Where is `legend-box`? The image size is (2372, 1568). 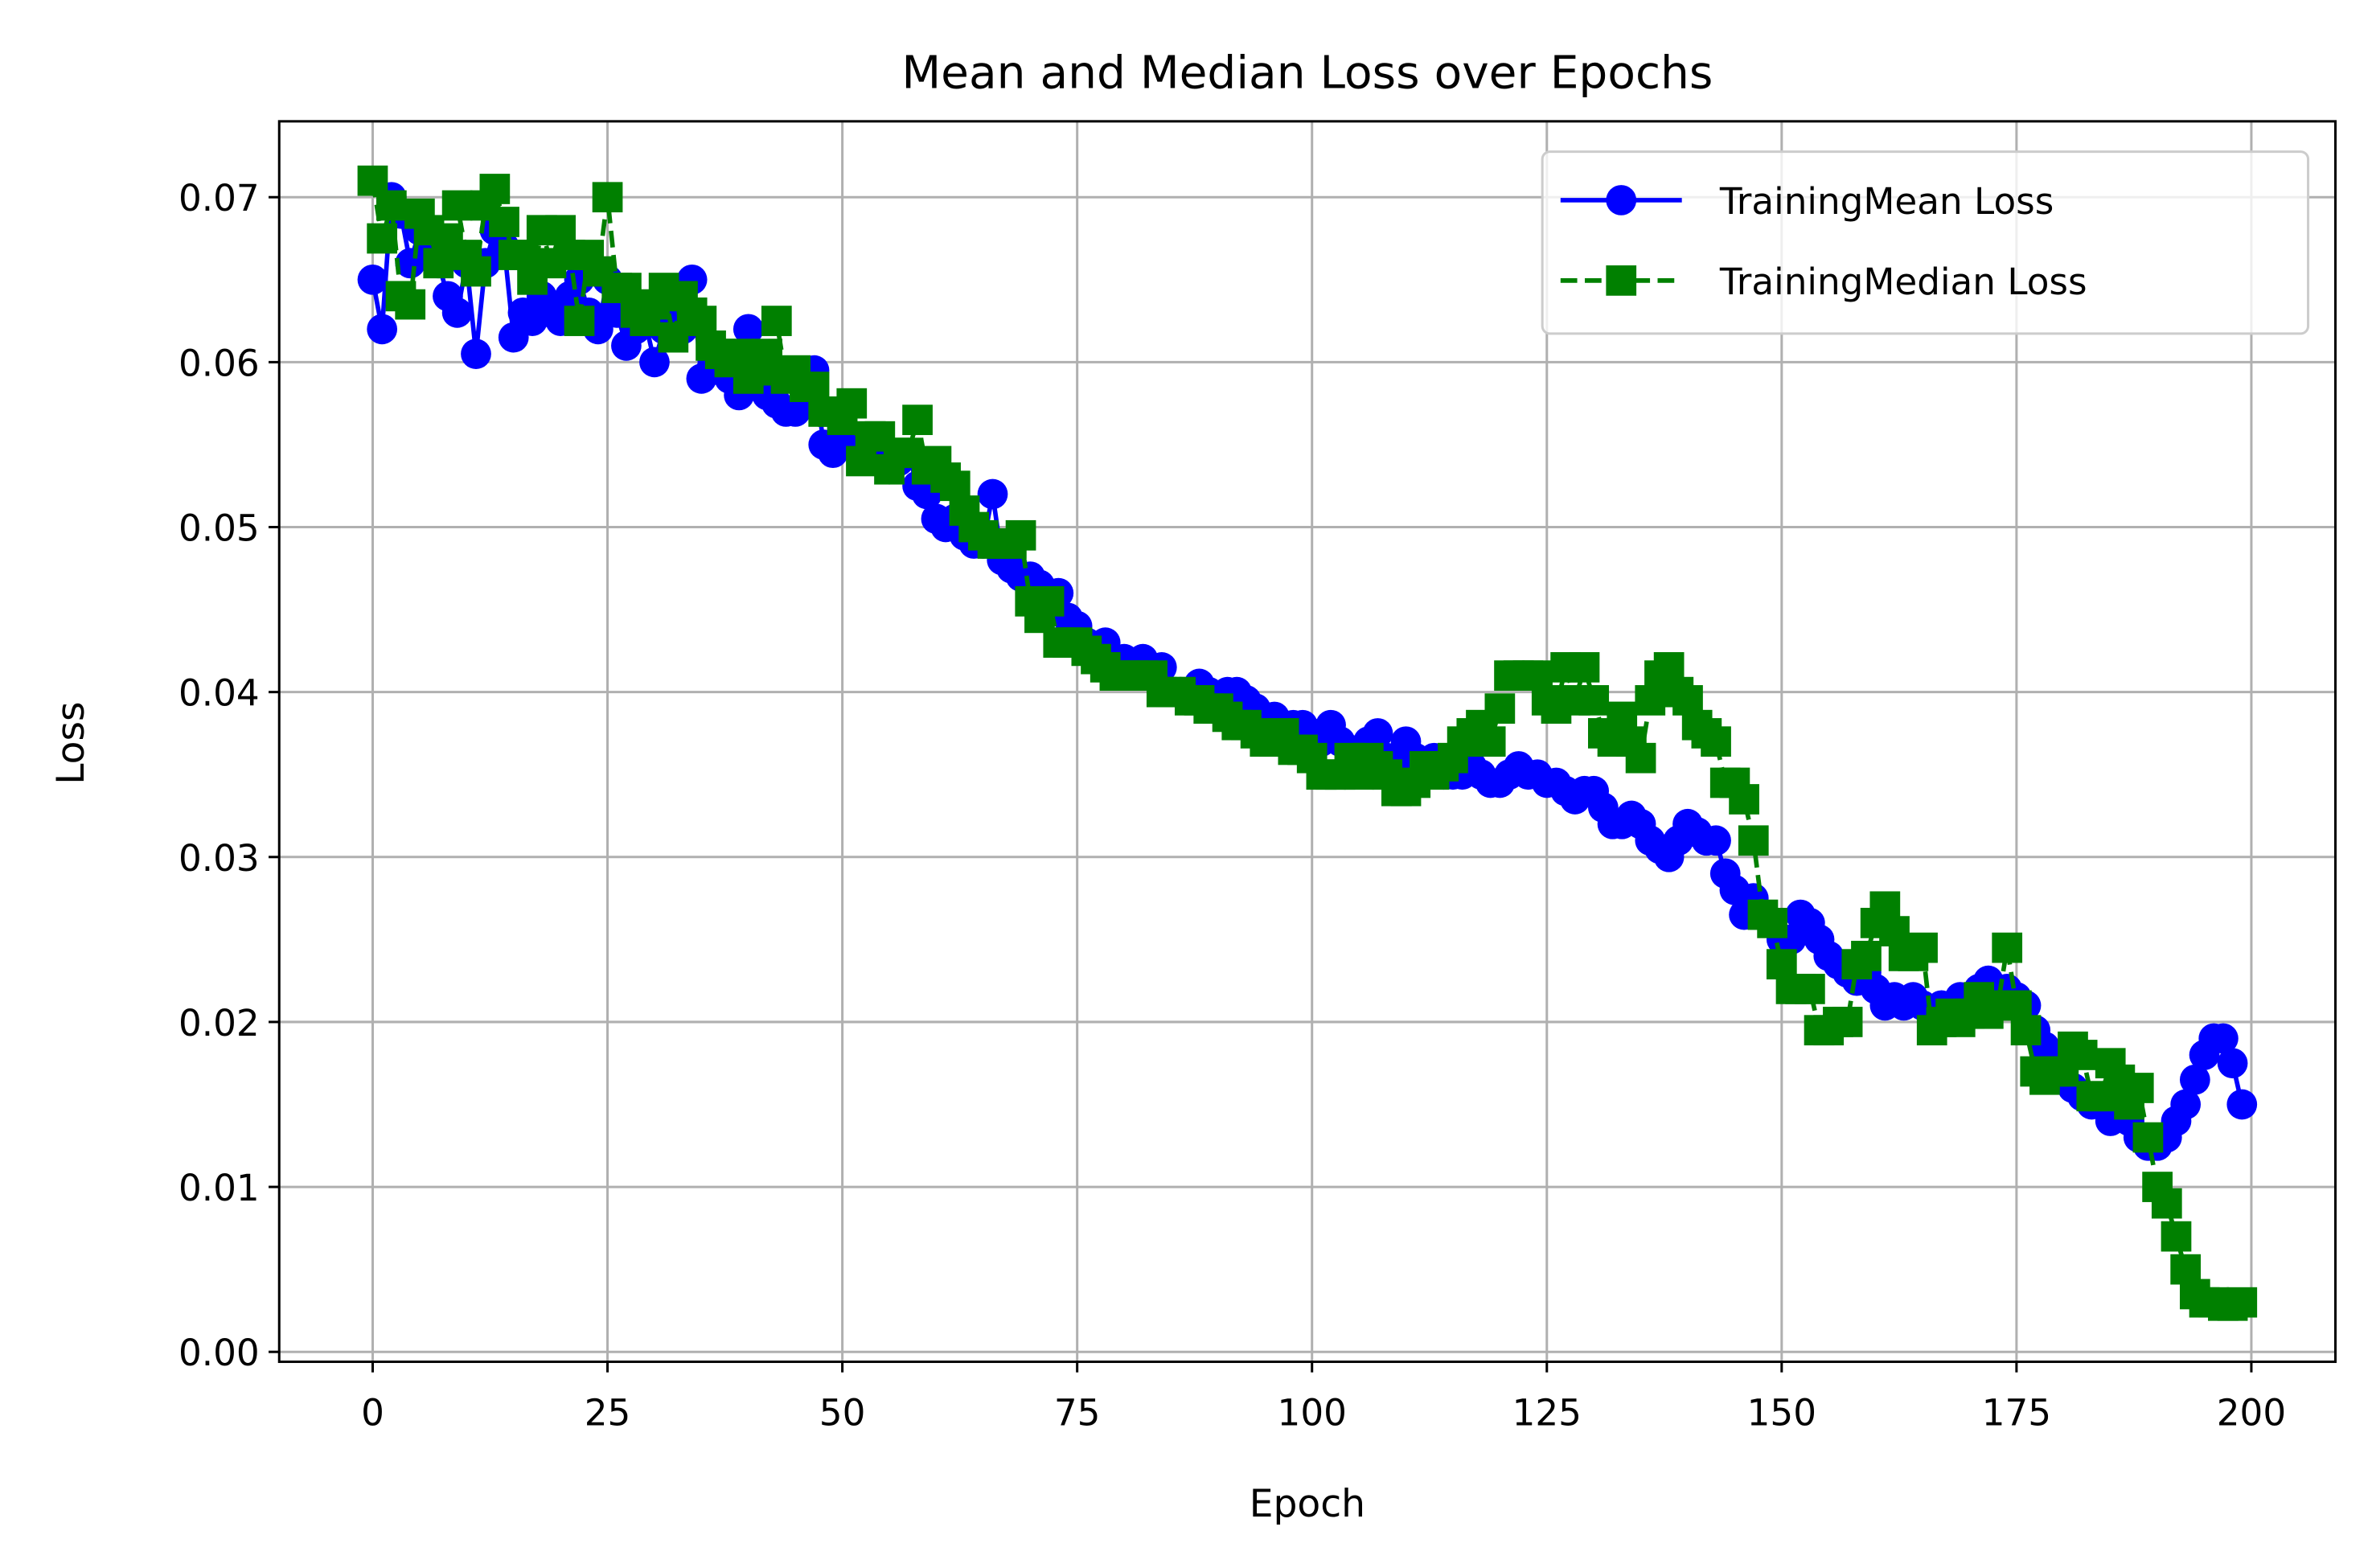
legend-box is located at coordinates (1926, 242).